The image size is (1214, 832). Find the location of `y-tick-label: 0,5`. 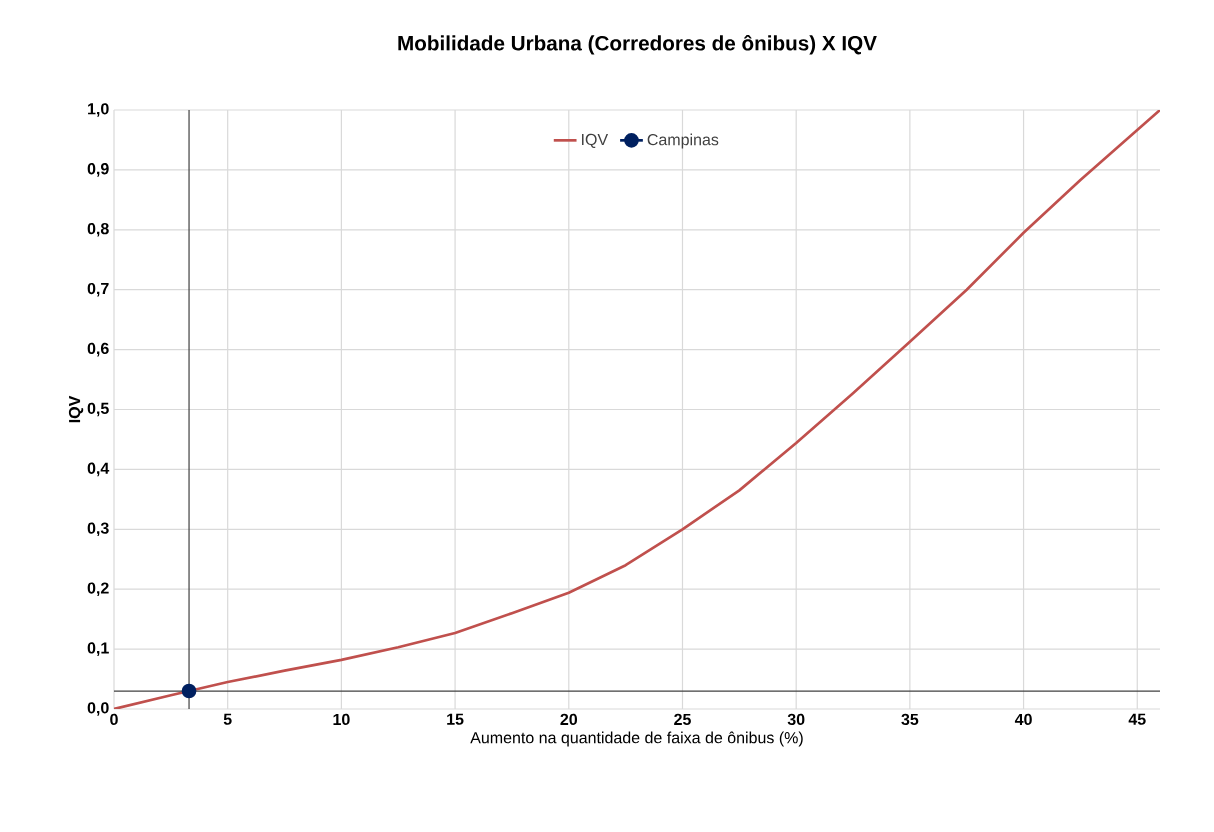

y-tick-label: 0,5 is located at coordinates (98, 409).